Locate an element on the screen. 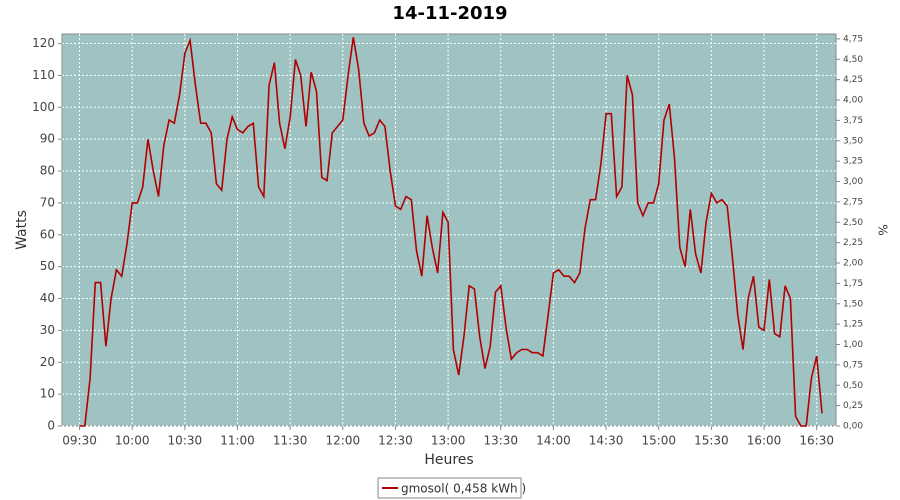 The image size is (900, 500). y-tick-label: 10 is located at coordinates (47, 394).